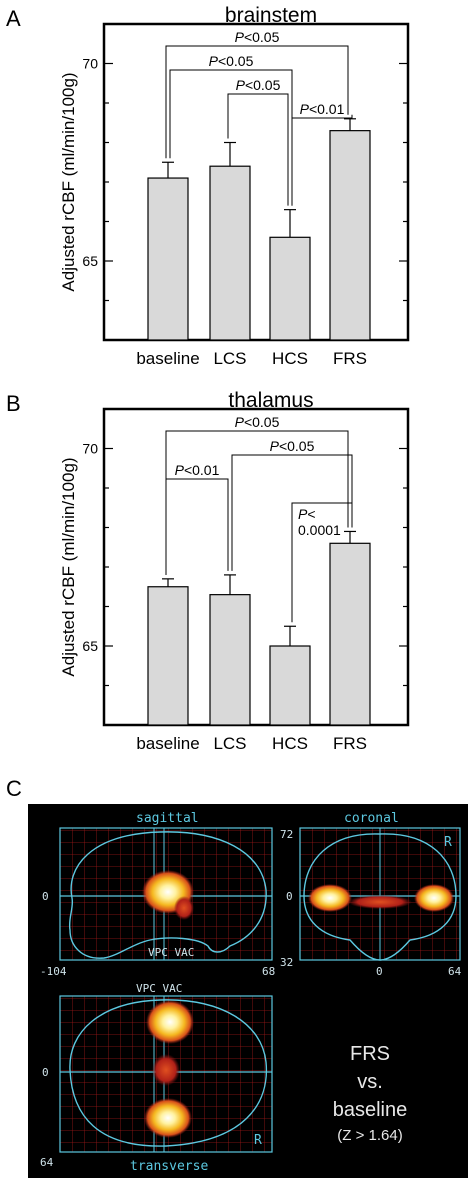  I want to click on transverse-vpc-vac: VPC VAC, so click(159, 988).